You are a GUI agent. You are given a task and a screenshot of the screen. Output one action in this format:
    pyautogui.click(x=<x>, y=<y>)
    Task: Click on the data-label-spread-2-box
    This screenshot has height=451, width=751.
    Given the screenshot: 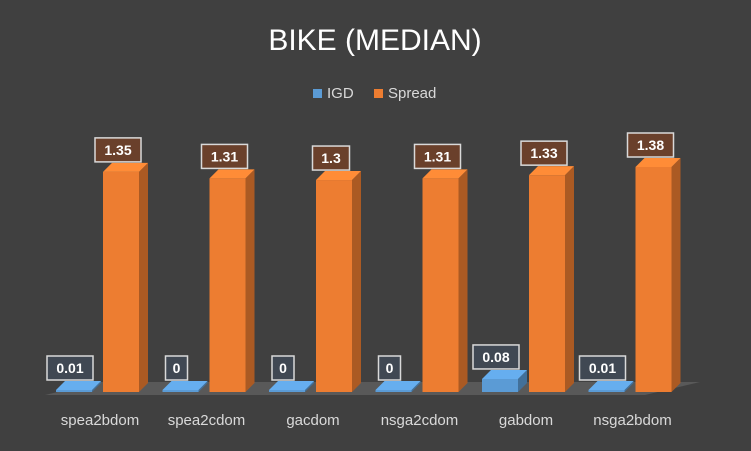 What is the action you would take?
    pyautogui.click(x=331, y=158)
    